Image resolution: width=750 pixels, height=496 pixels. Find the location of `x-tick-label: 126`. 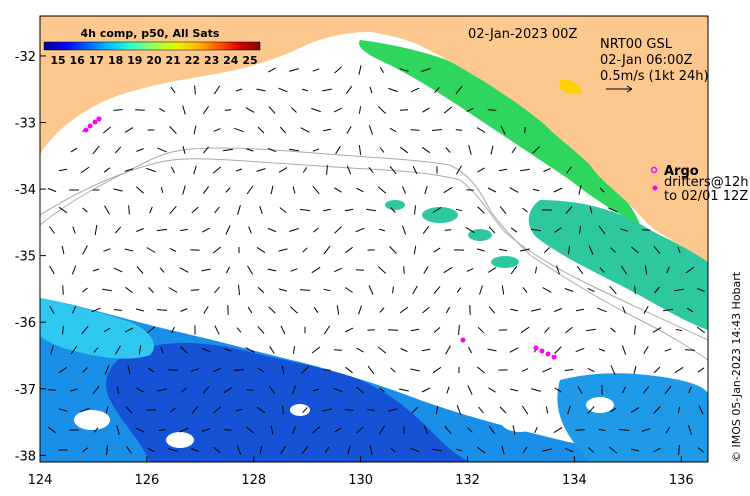

x-tick-label: 126 is located at coordinates (146, 480).